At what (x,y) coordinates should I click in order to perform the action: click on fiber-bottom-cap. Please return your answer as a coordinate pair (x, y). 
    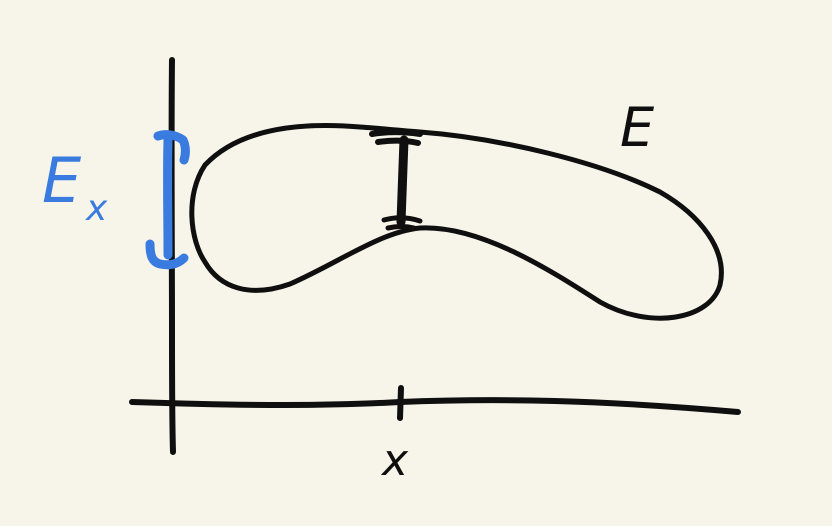
    Looking at the image, I should click on (402, 223).